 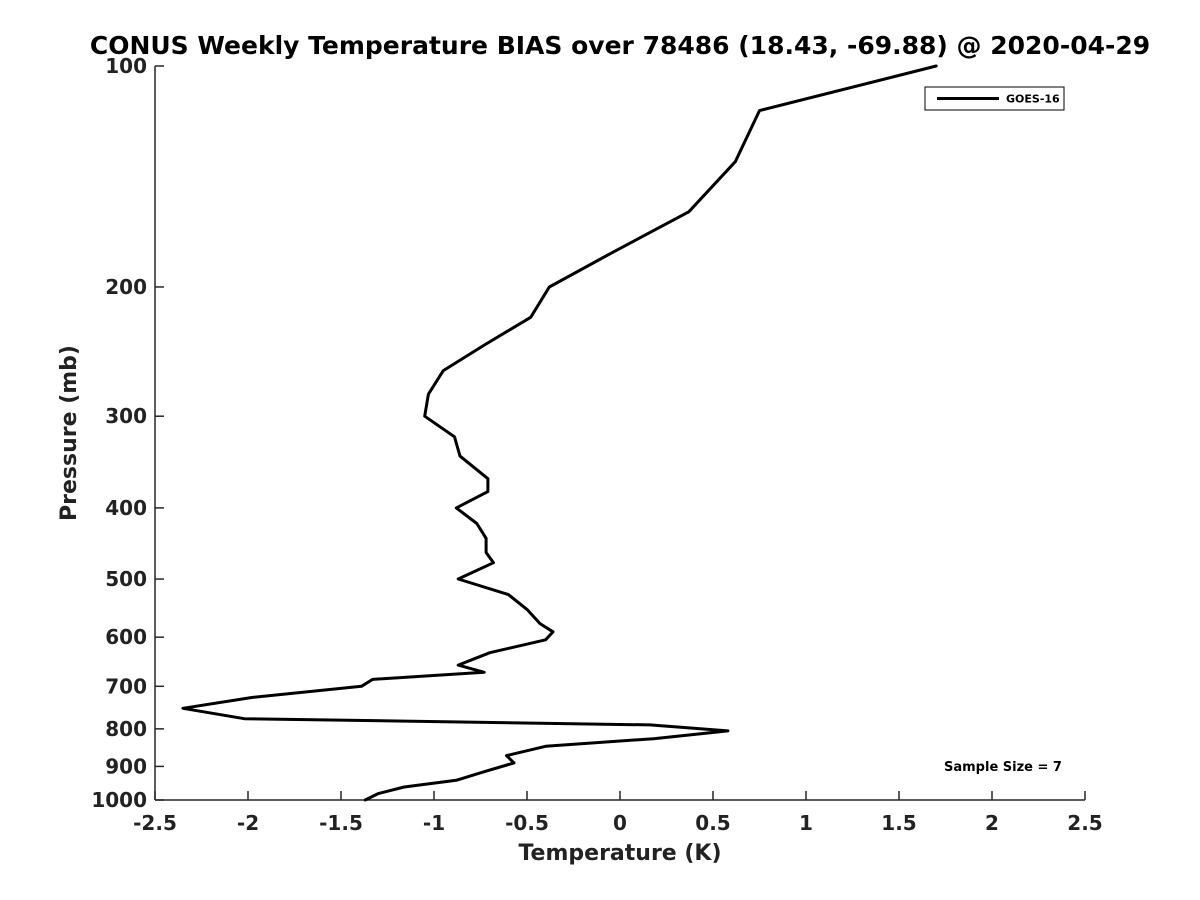 I want to click on x-tick-label: -2, so click(x=248, y=823).